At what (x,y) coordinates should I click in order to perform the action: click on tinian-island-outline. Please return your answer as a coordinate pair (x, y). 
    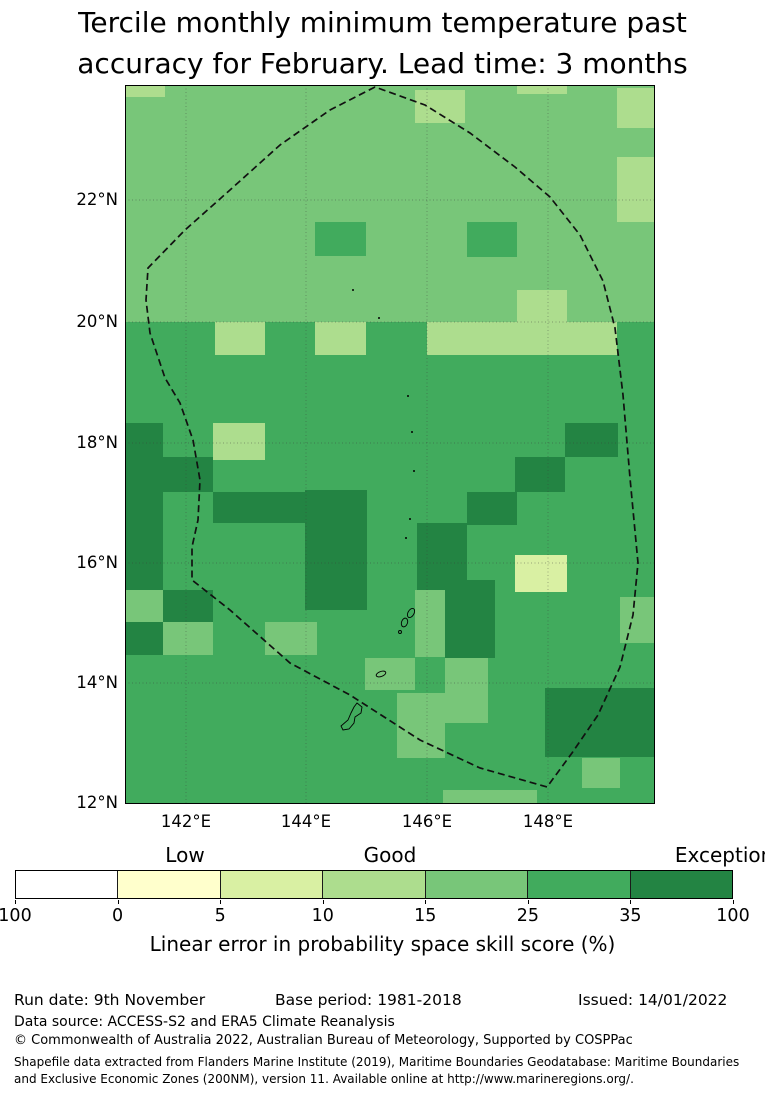
    Looking at the image, I should click on (404, 622).